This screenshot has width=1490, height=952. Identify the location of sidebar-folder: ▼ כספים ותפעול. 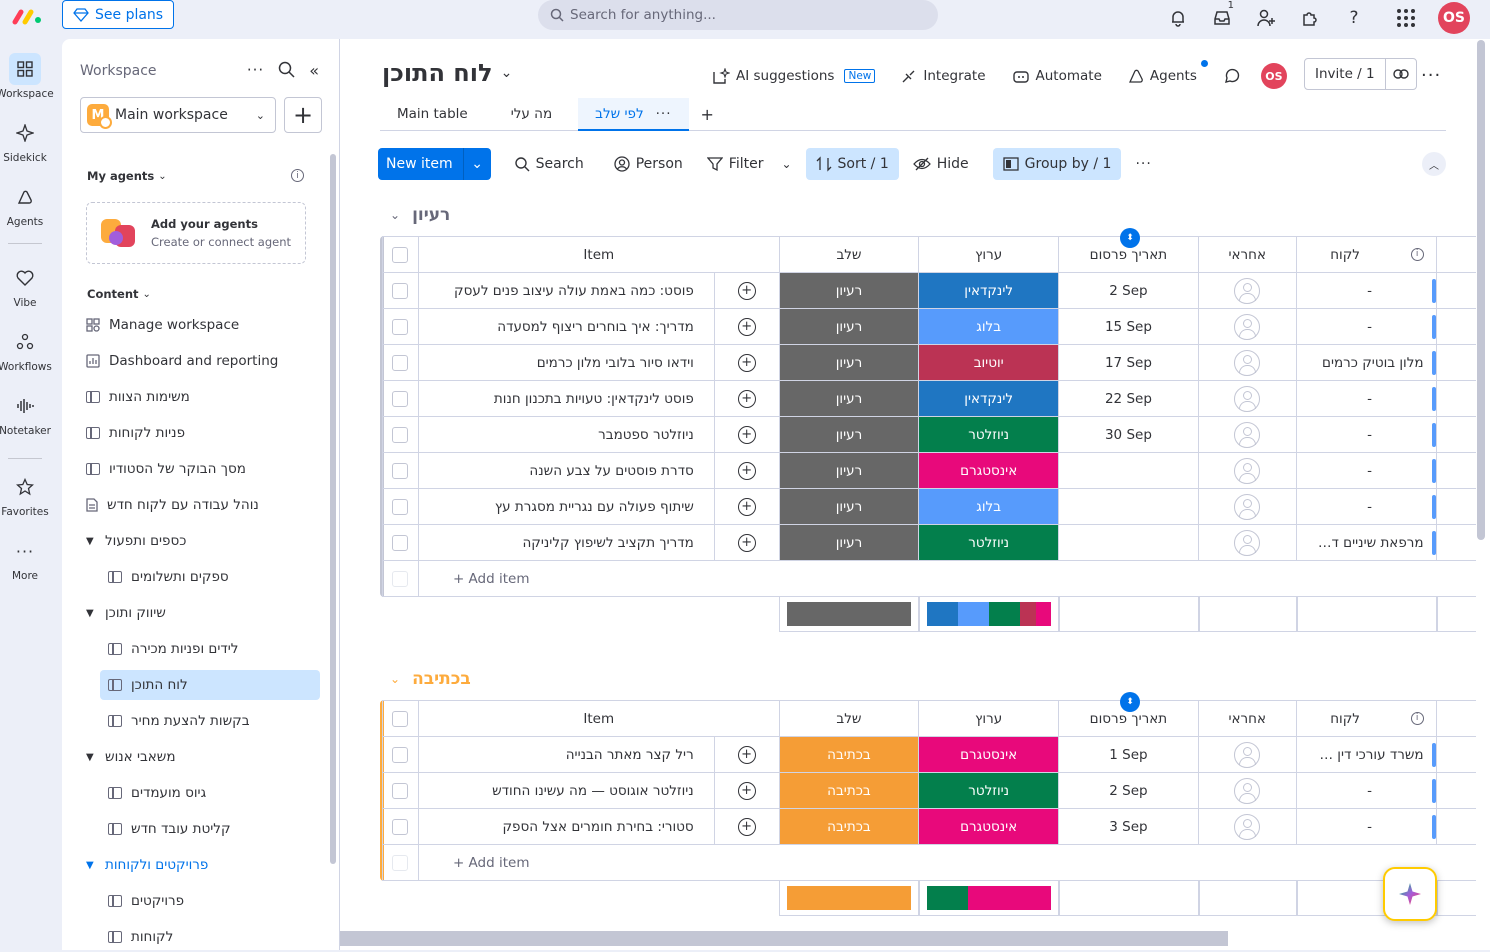
(202, 541).